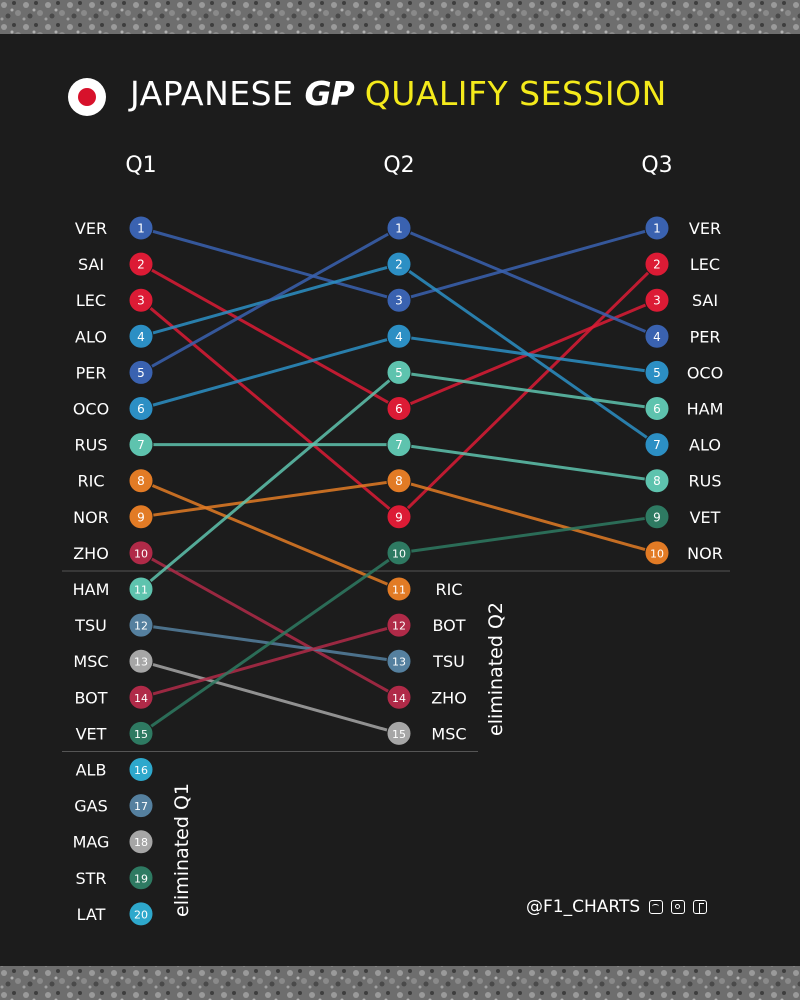  I want to click on japan-flag-icon, so click(87, 97).